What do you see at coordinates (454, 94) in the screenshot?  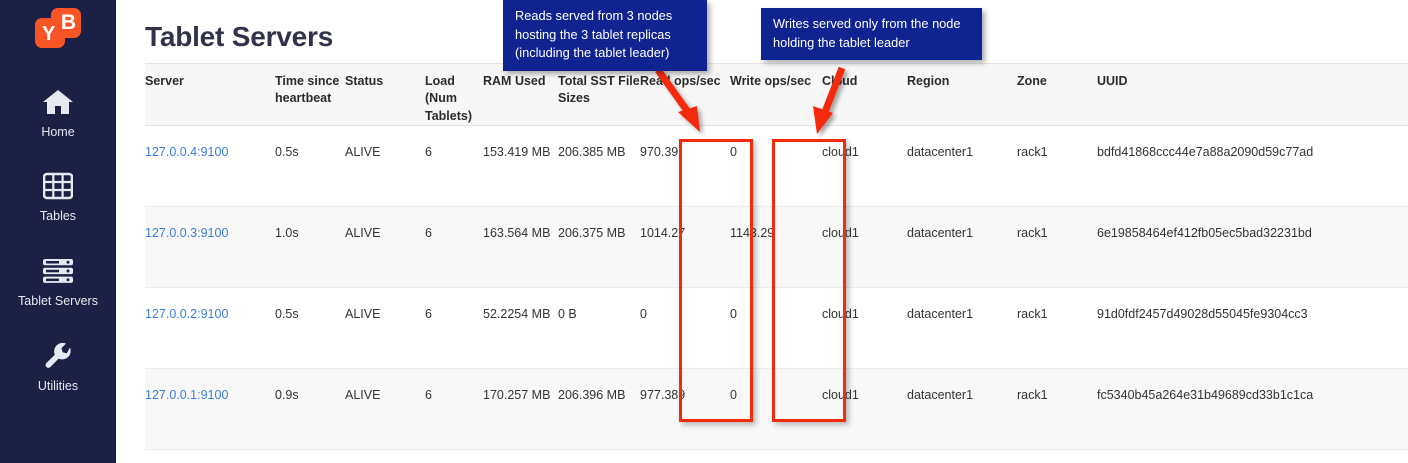 I see `column-header-load: Load (Num Tablets)` at bounding box center [454, 94].